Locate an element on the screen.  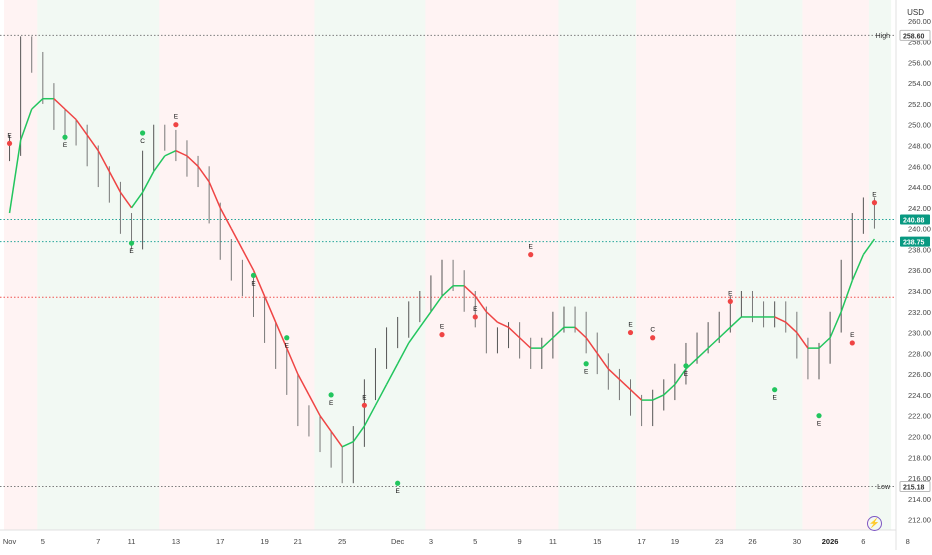
x-tick-label: Nov is located at coordinates (10, 541).